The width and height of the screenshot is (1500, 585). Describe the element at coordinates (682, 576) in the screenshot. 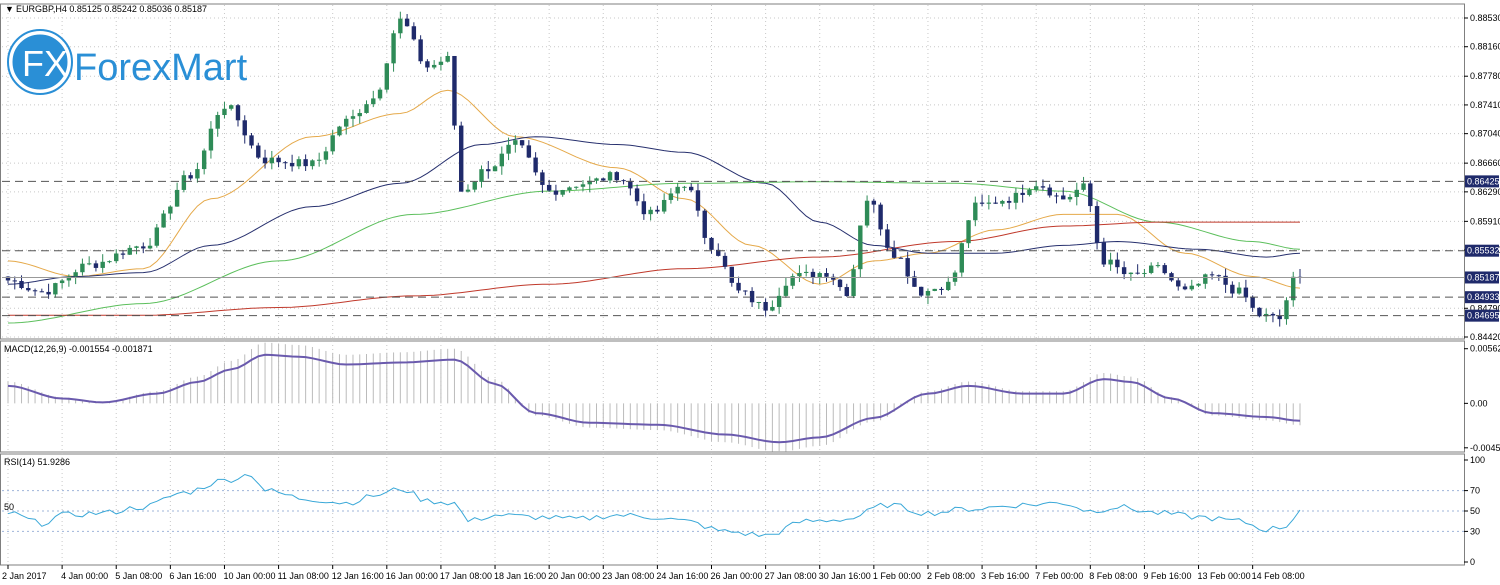

I see `time-tick-label: 24 Jan 16:00` at that location.